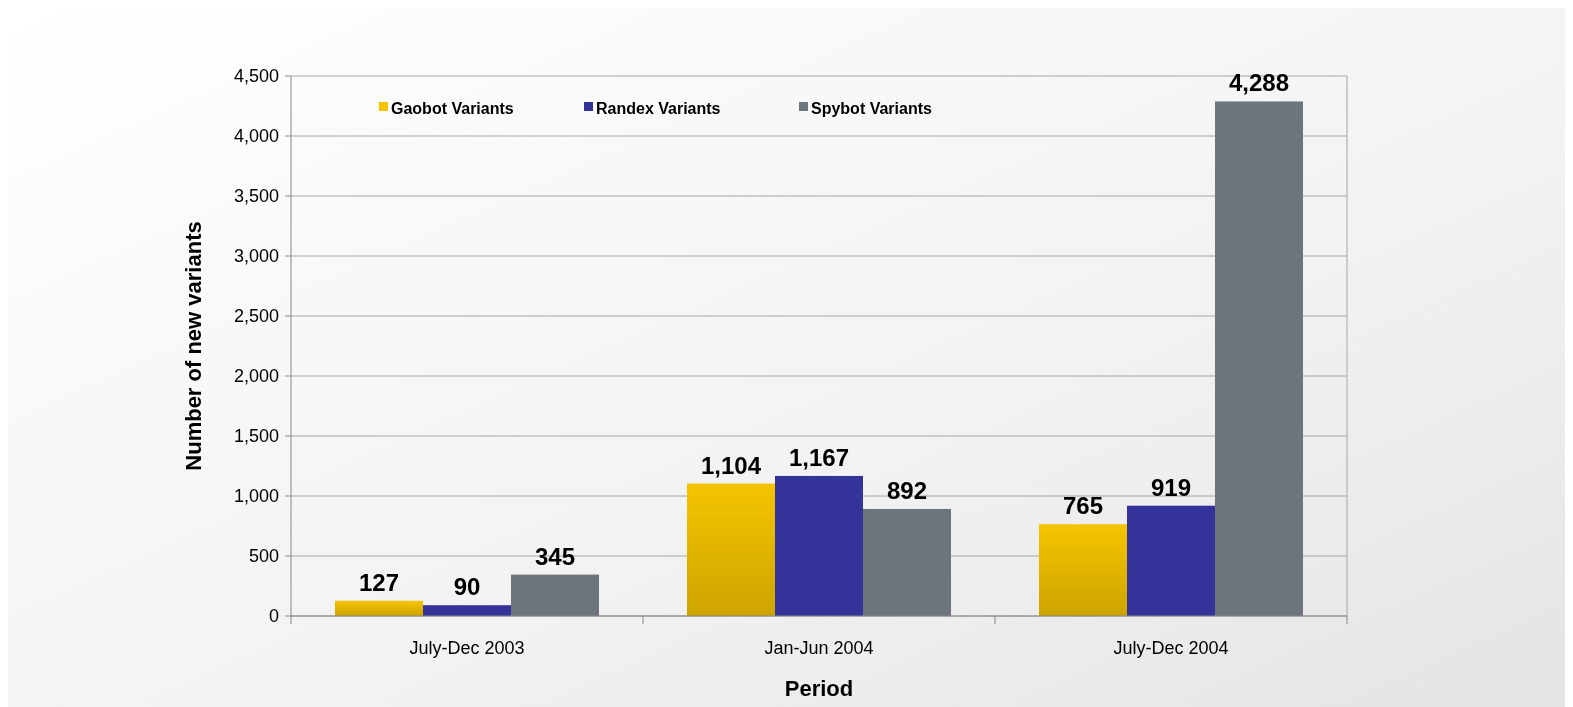 This screenshot has width=1573, height=707. What do you see at coordinates (467, 648) in the screenshot?
I see `x-tick-label: July-Dec 2003` at bounding box center [467, 648].